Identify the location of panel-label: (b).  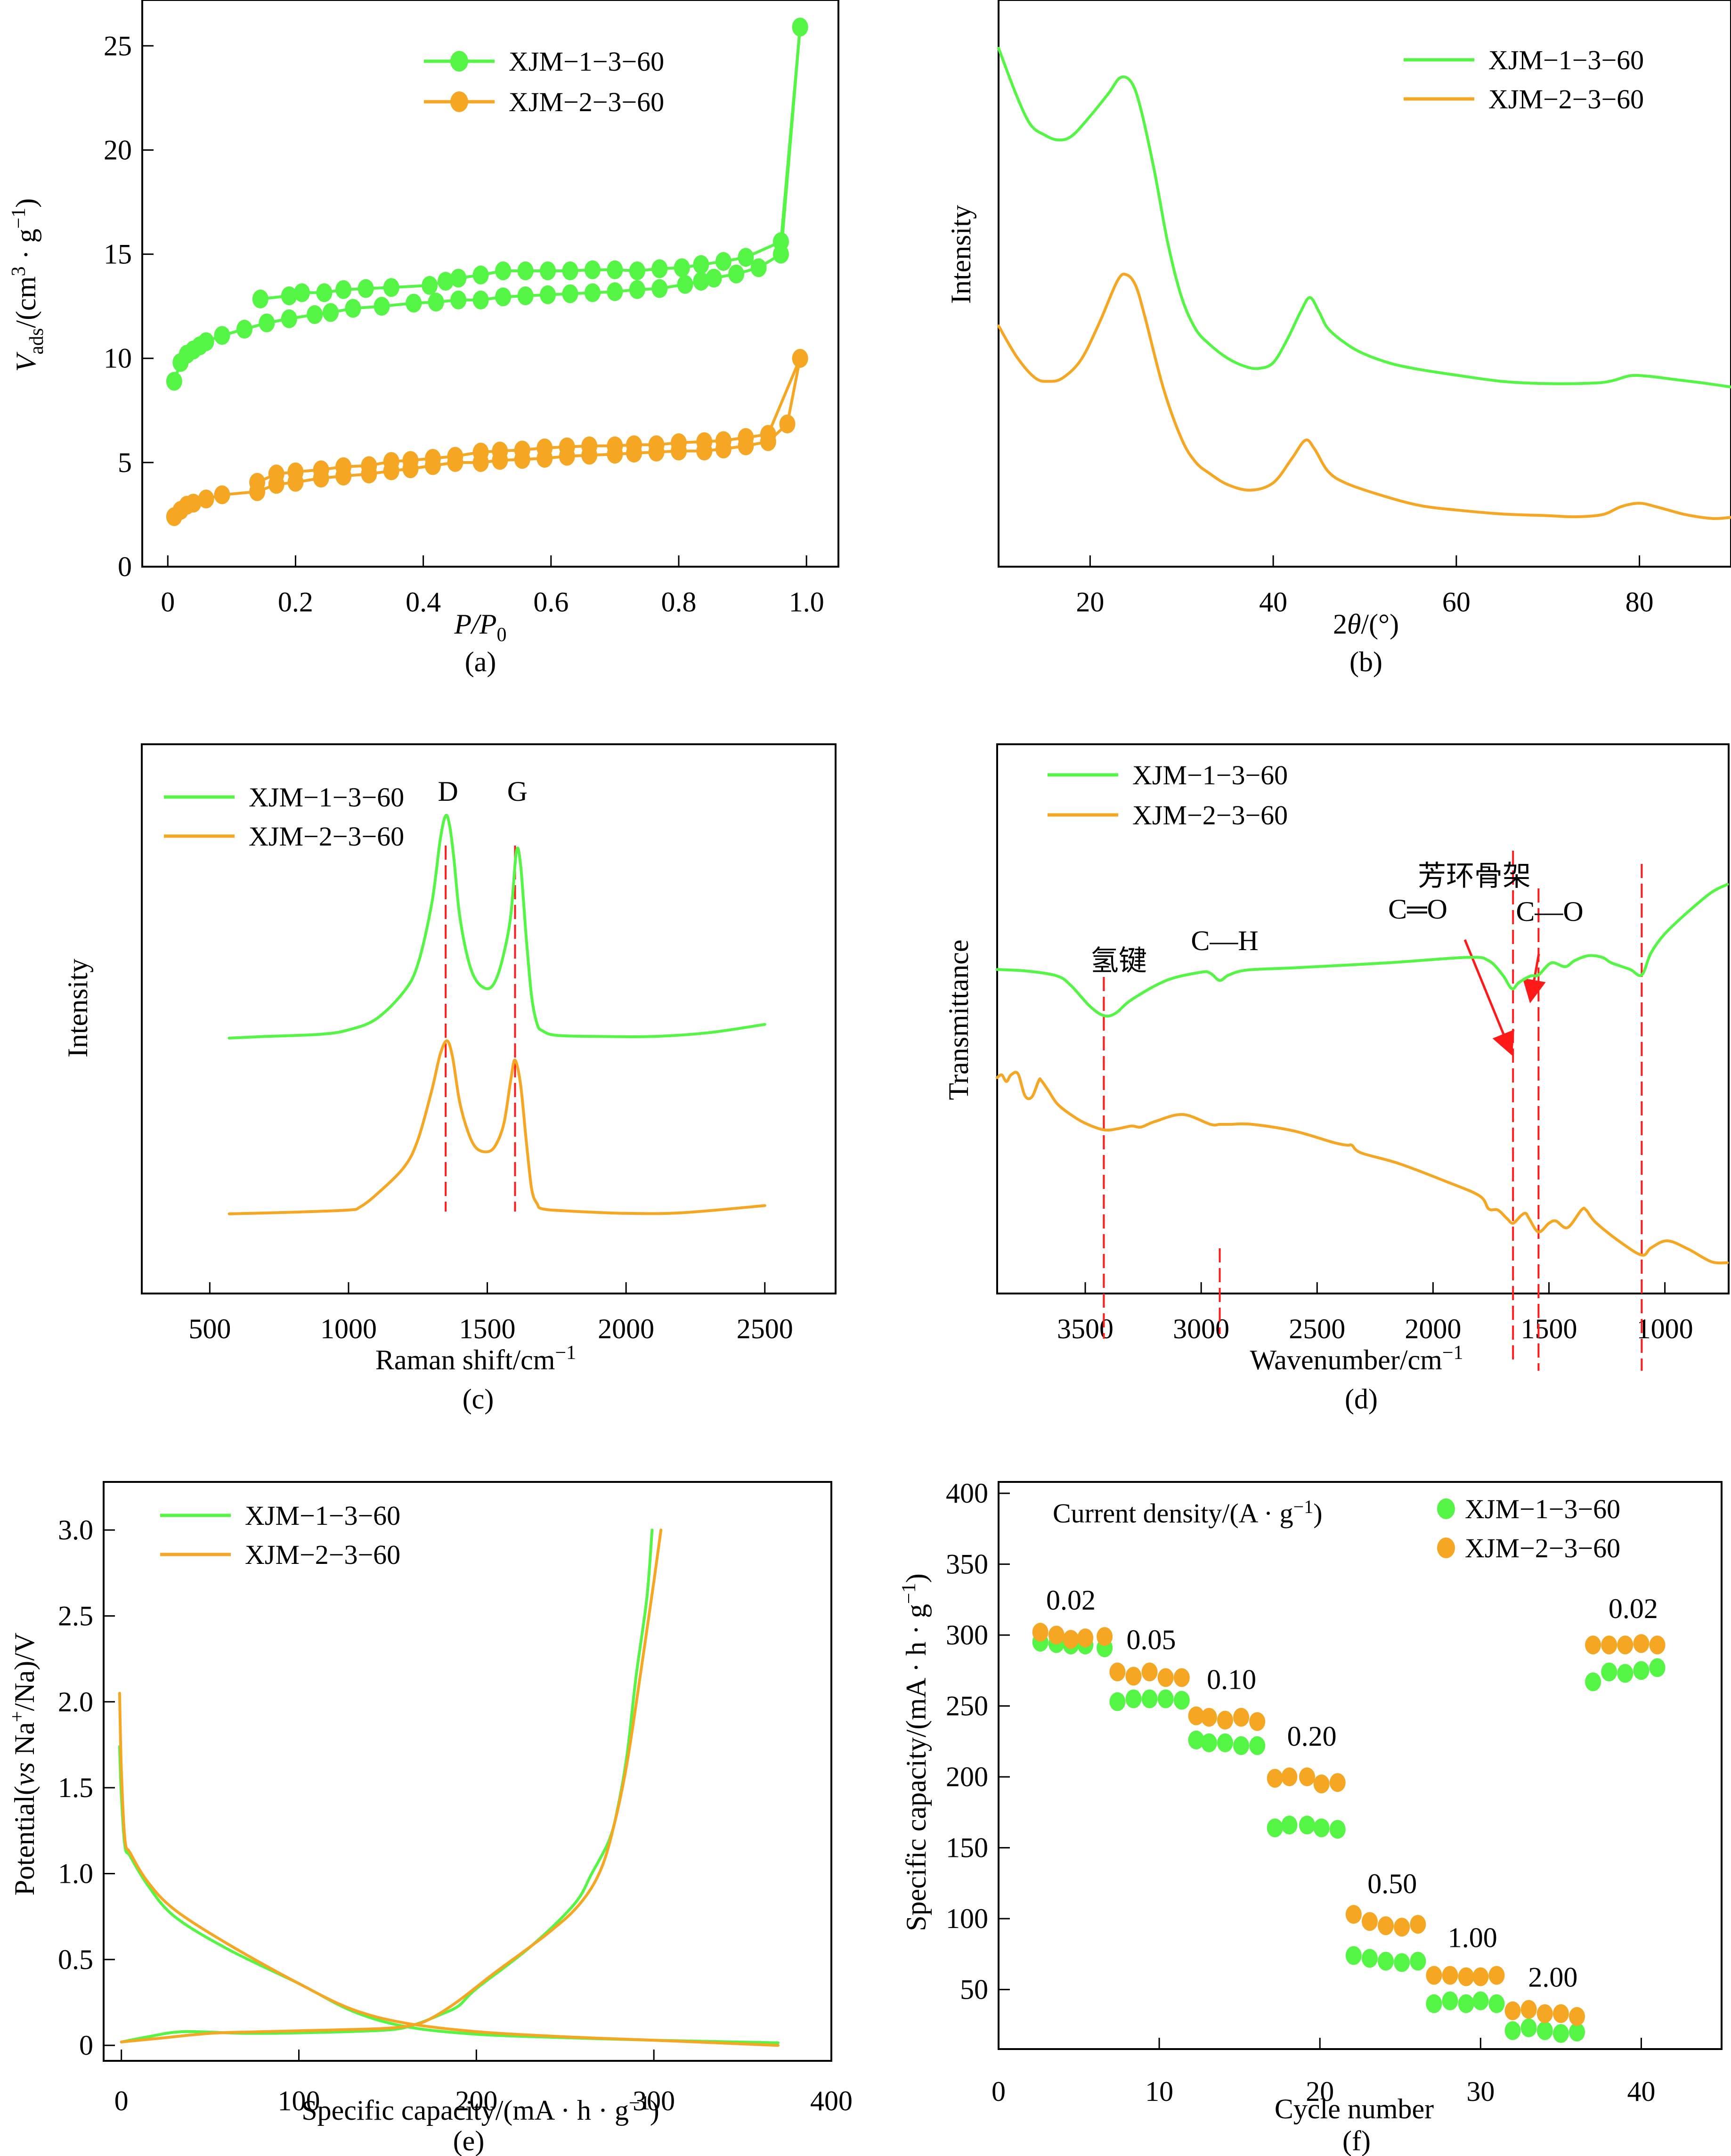
(1365, 661).